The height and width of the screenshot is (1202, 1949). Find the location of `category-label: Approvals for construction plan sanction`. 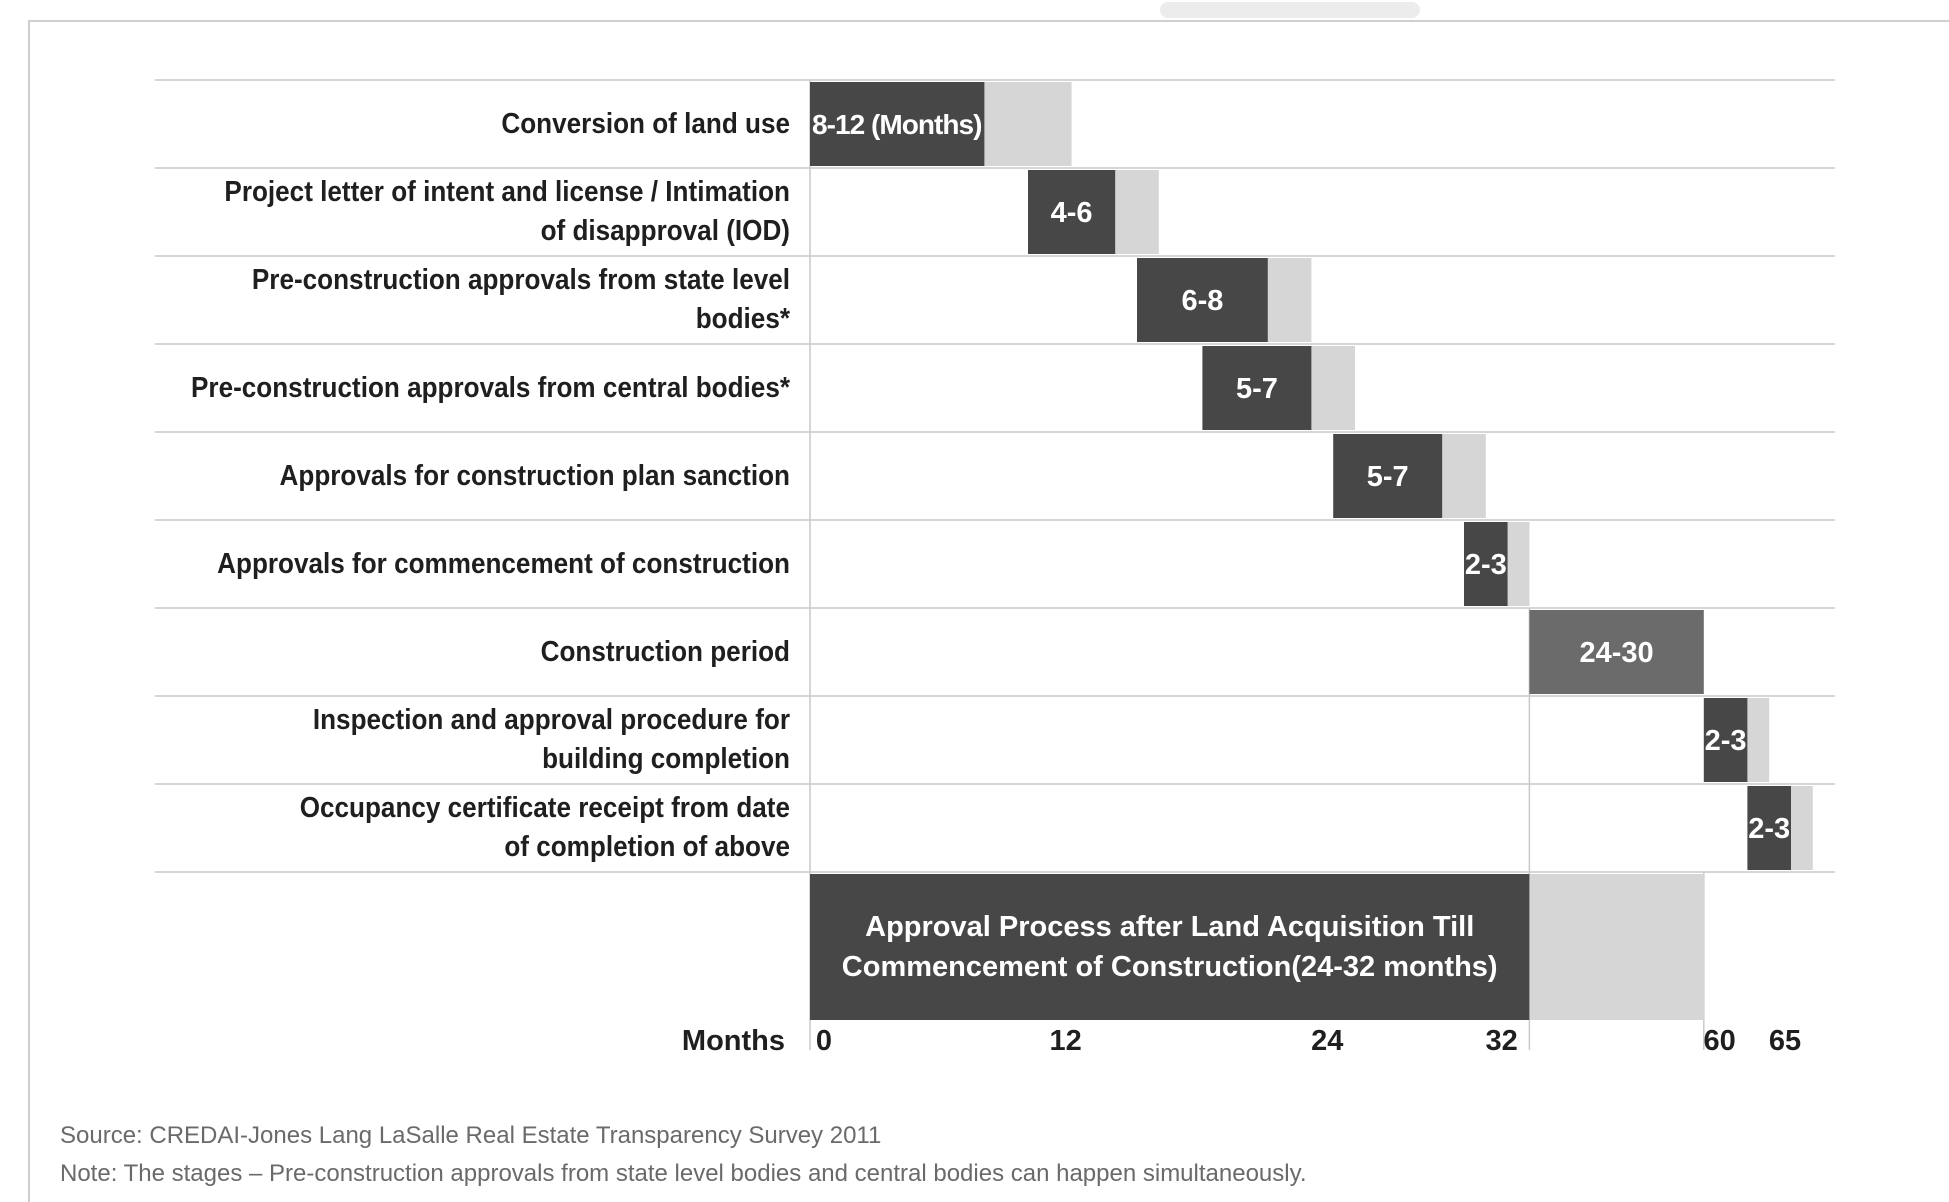

category-label: Approvals for construction plan sanction is located at coordinates (475, 476).